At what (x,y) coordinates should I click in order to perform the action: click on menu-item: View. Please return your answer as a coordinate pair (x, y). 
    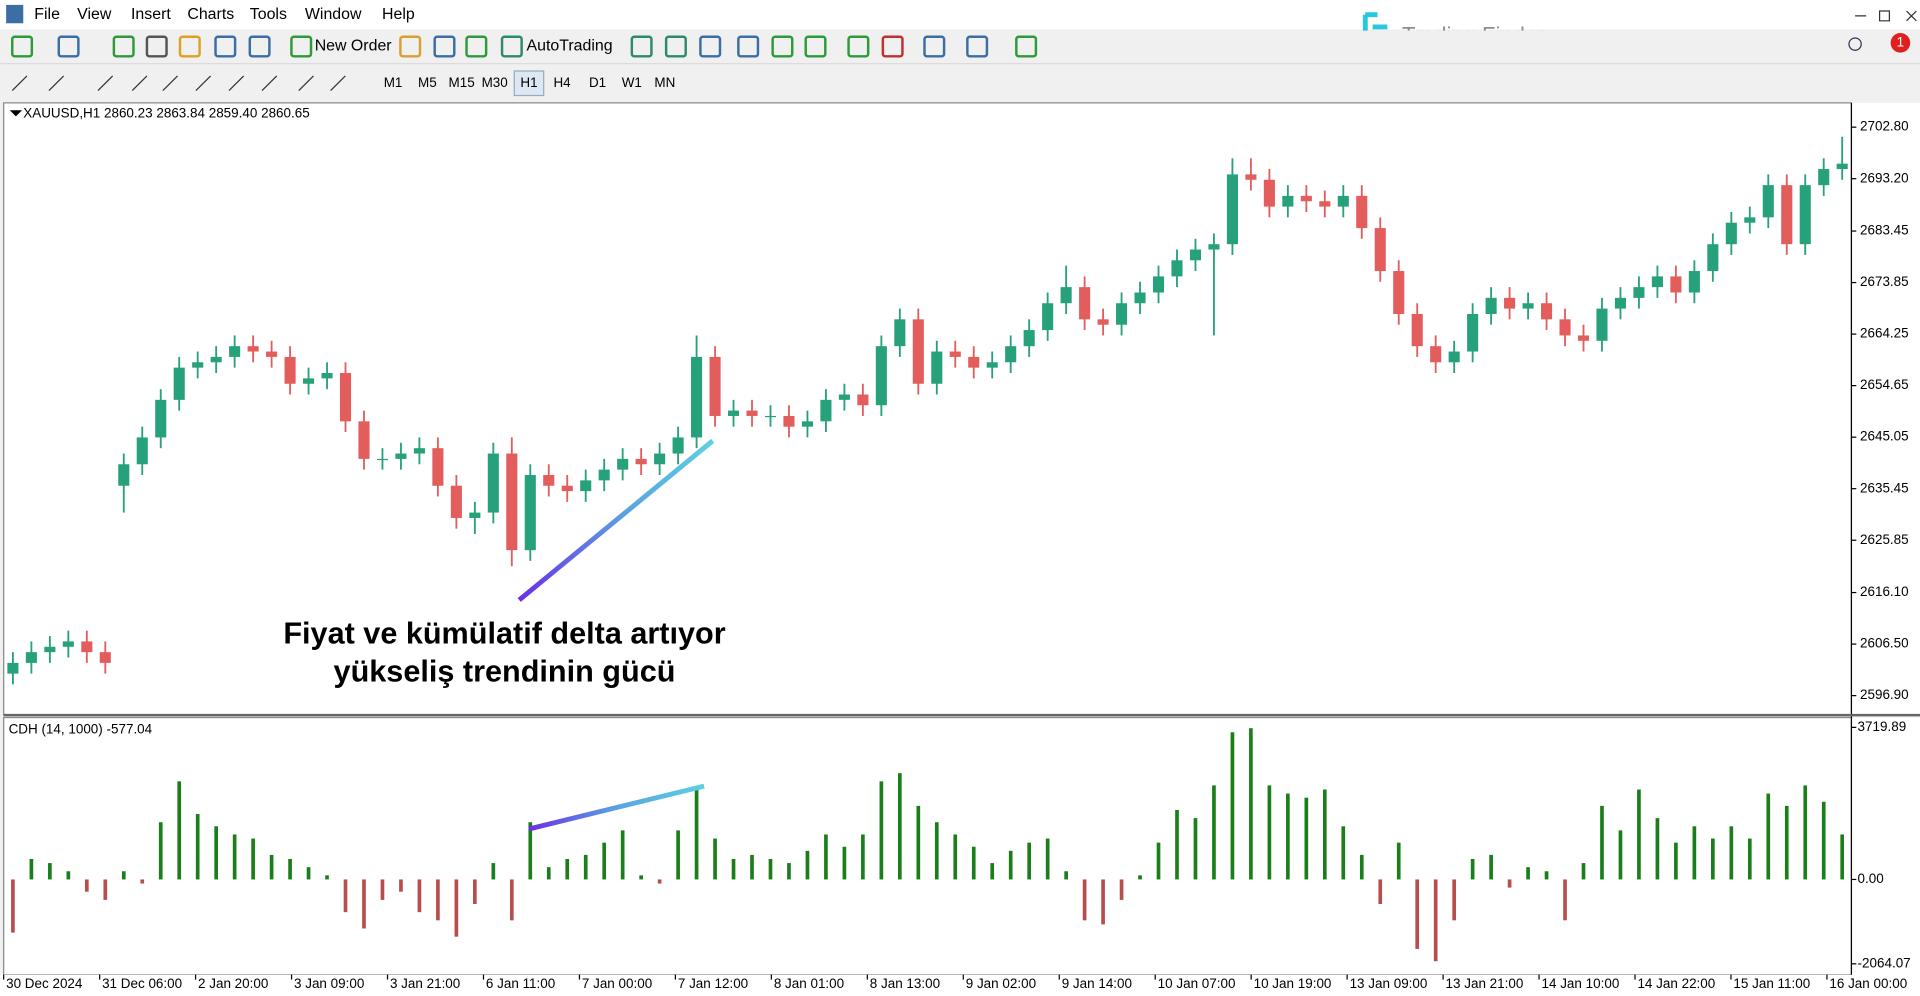
    Looking at the image, I should click on (94, 14).